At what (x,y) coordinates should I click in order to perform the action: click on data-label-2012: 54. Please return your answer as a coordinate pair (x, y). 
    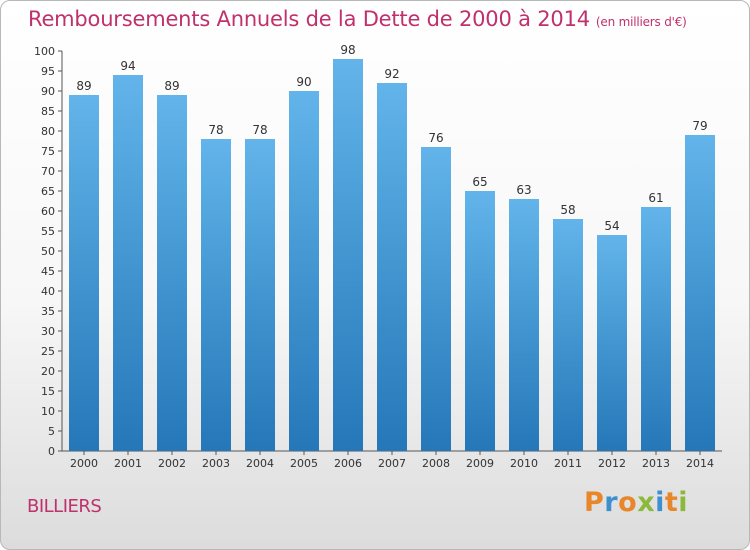
    Looking at the image, I should click on (611, 226).